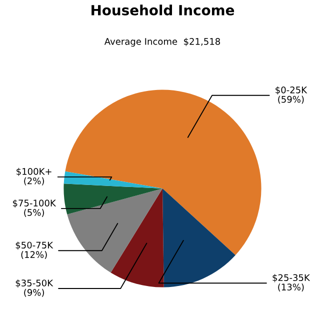 This screenshot has height=325, width=325. I want to click on slice-label: $50-75K, so click(35, 246).